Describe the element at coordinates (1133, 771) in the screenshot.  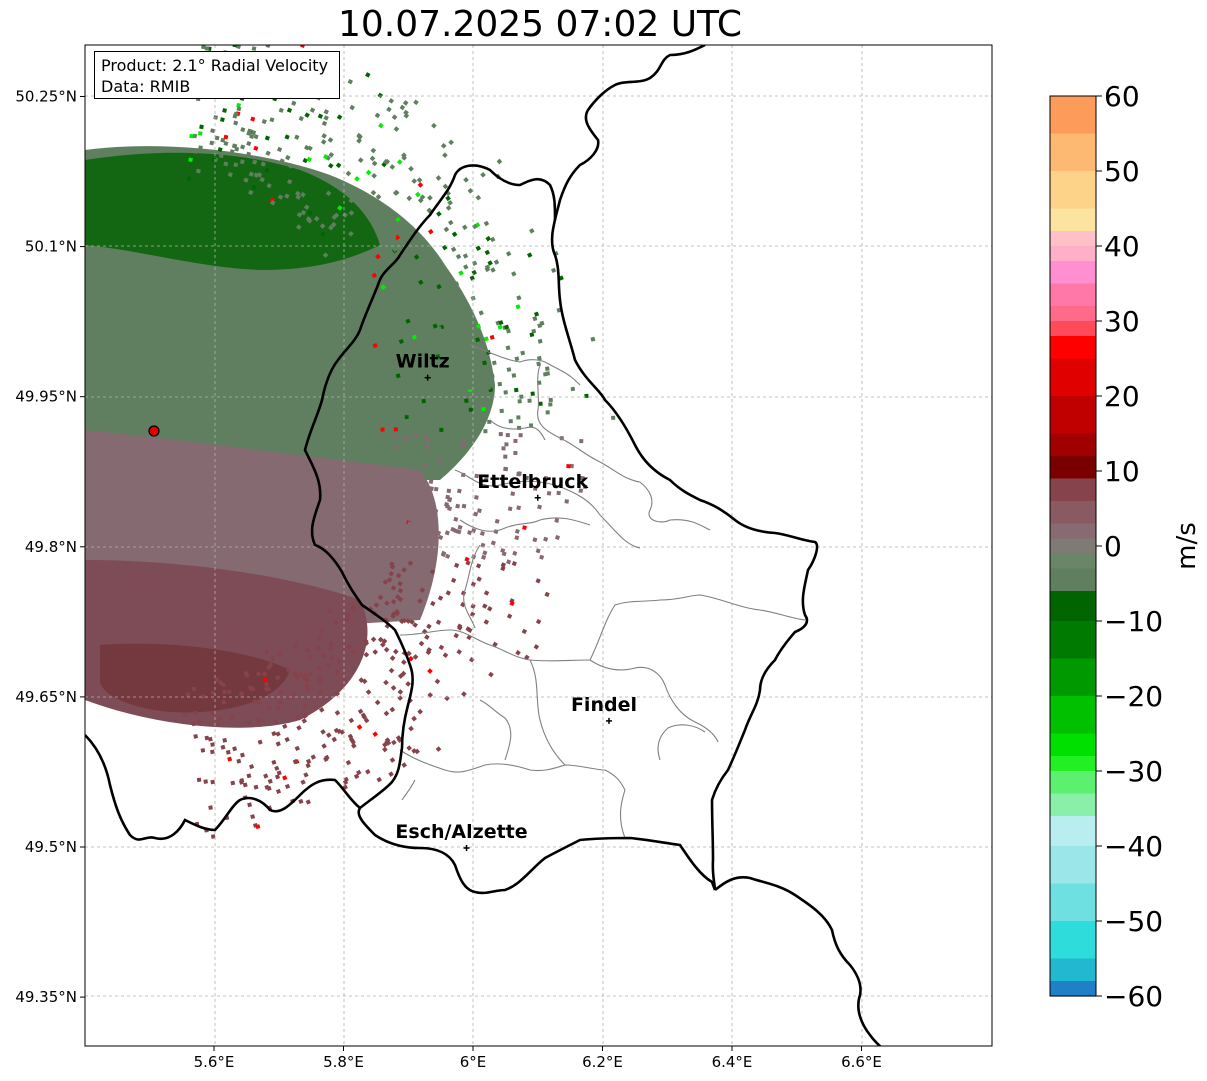
I see `colorbar-tick-label: −30` at that location.